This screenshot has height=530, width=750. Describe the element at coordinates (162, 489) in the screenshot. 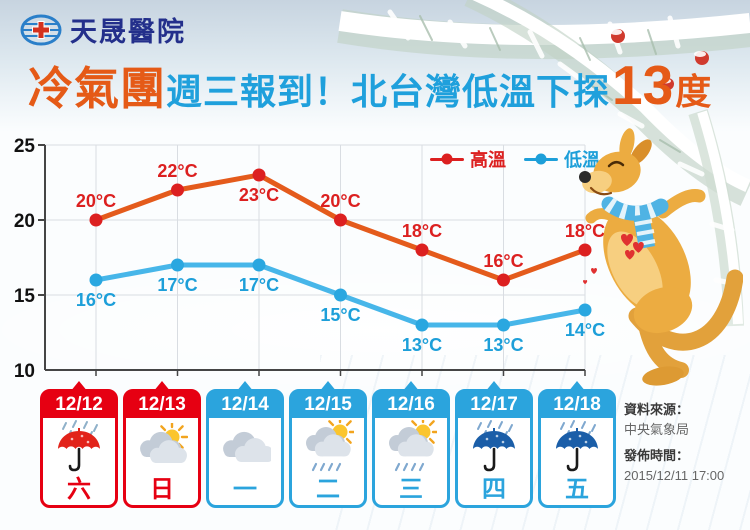

I see `weekday-label: 日` at that location.